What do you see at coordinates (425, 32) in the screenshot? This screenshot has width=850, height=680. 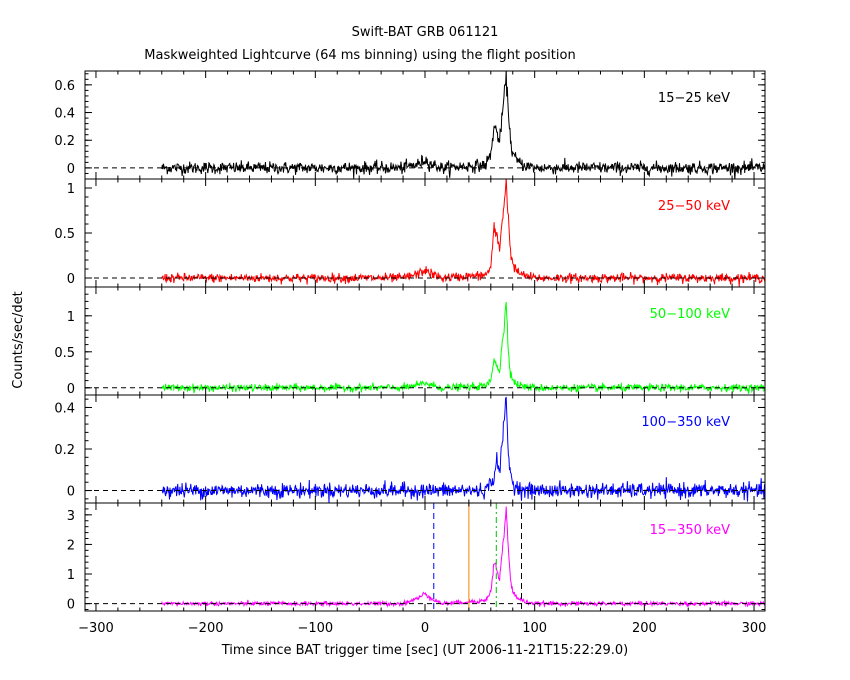 I see `chart-title: Swift-BAT GRB 061121` at bounding box center [425, 32].